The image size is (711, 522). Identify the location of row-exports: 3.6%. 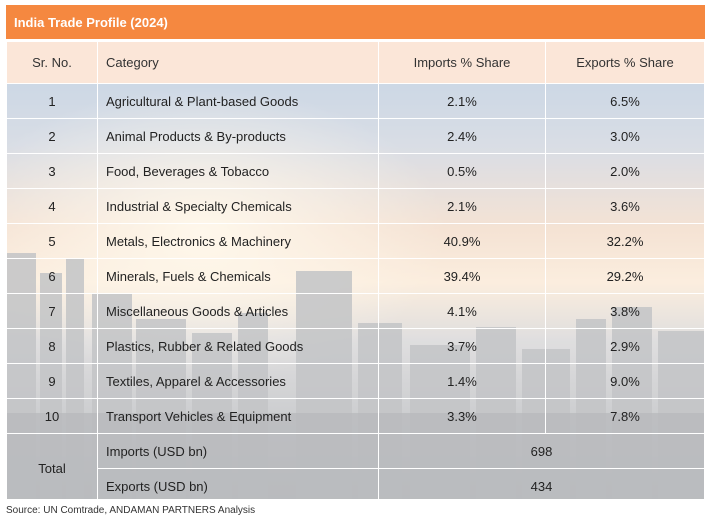
(625, 206).